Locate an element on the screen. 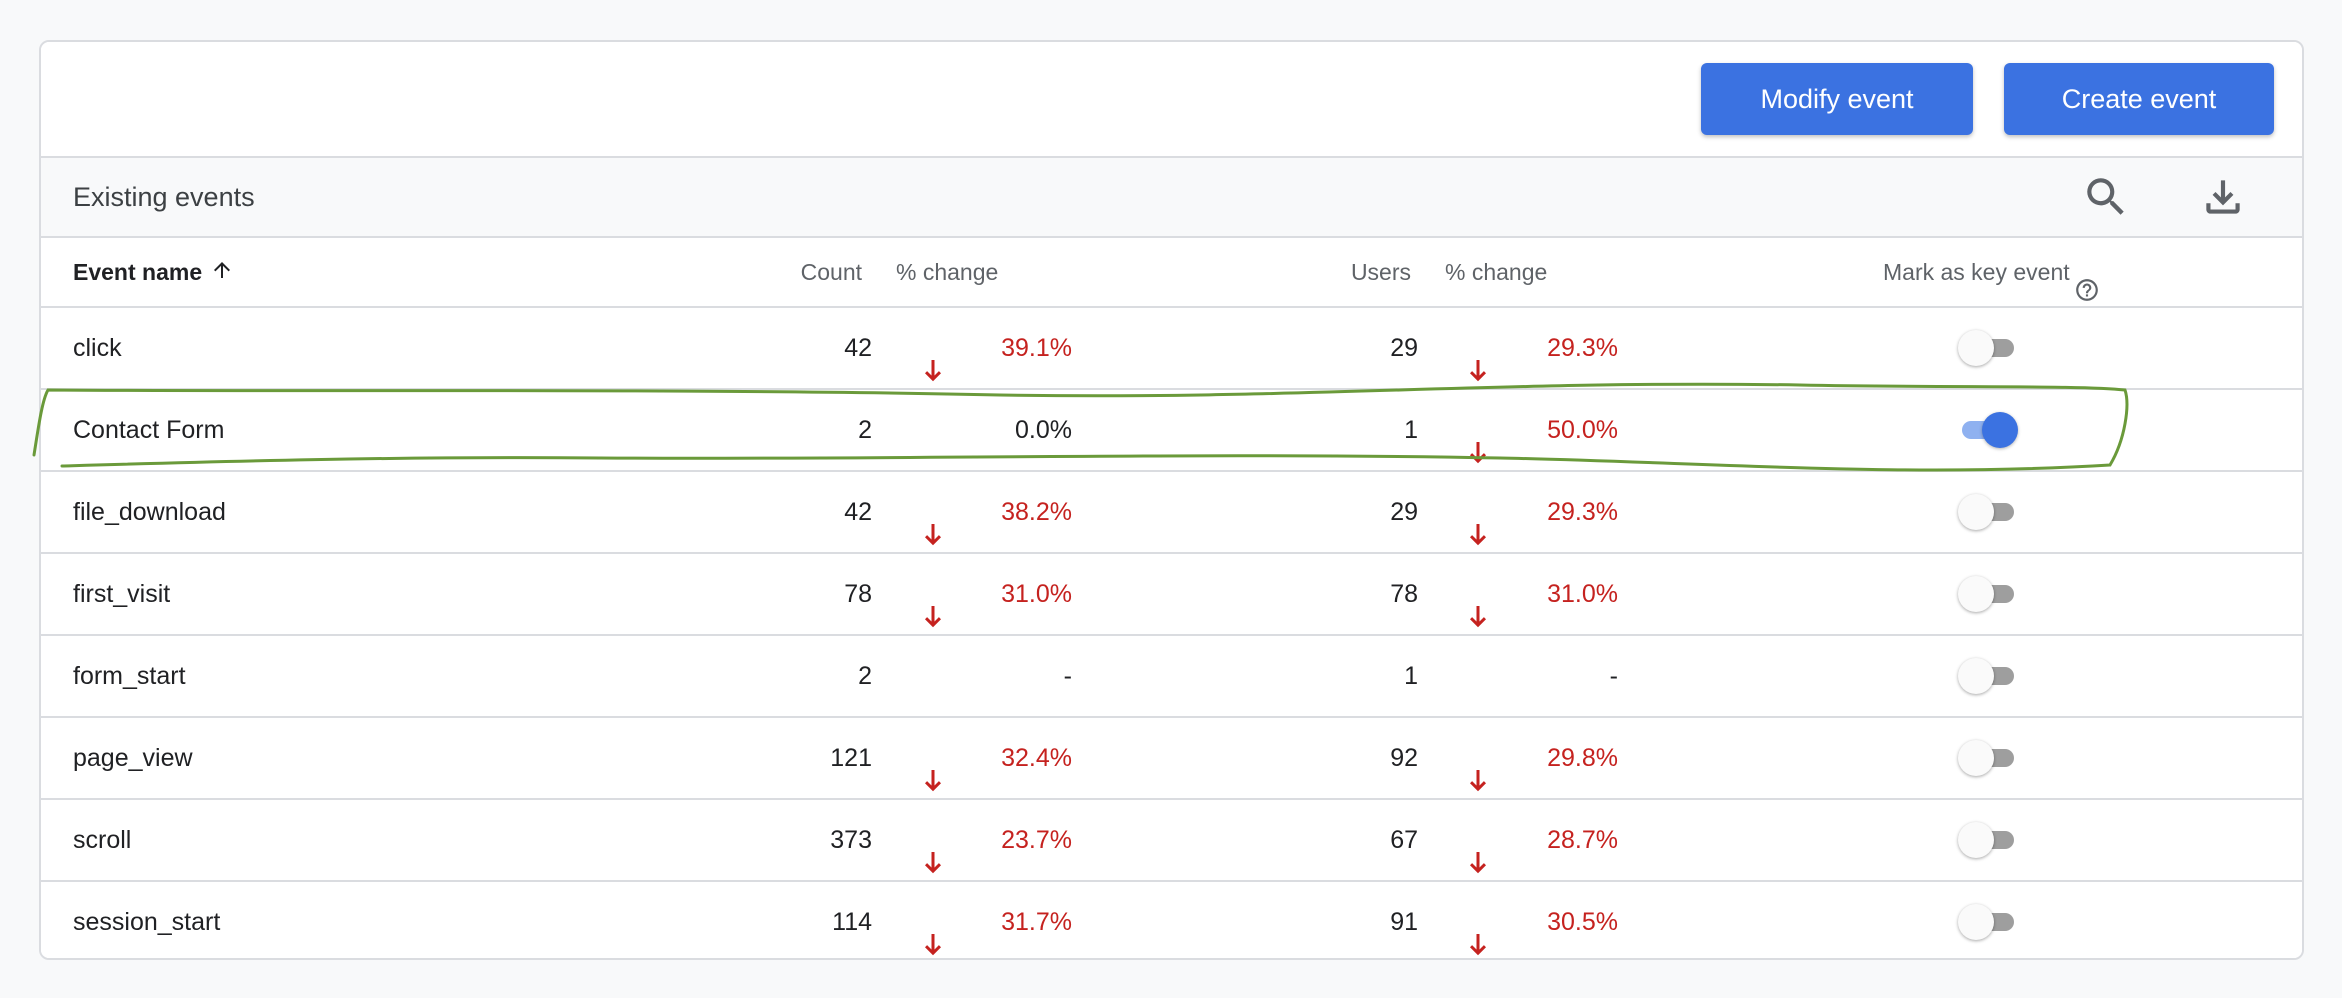  existing-events-header: Existing events is located at coordinates (1171, 198).